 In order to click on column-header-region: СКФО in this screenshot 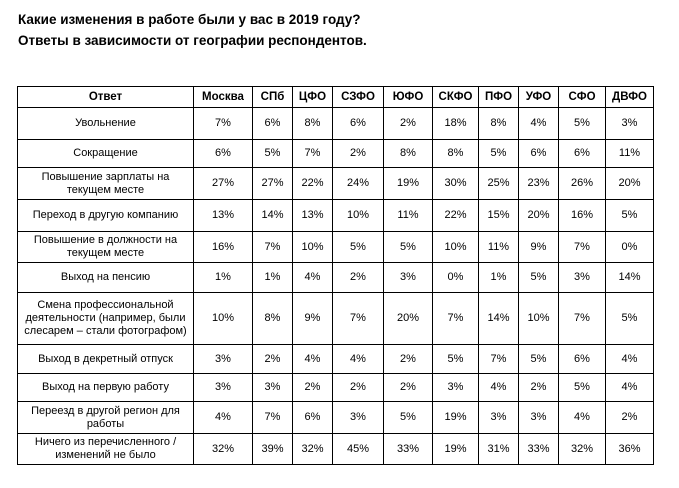, I will do `click(455, 97)`.